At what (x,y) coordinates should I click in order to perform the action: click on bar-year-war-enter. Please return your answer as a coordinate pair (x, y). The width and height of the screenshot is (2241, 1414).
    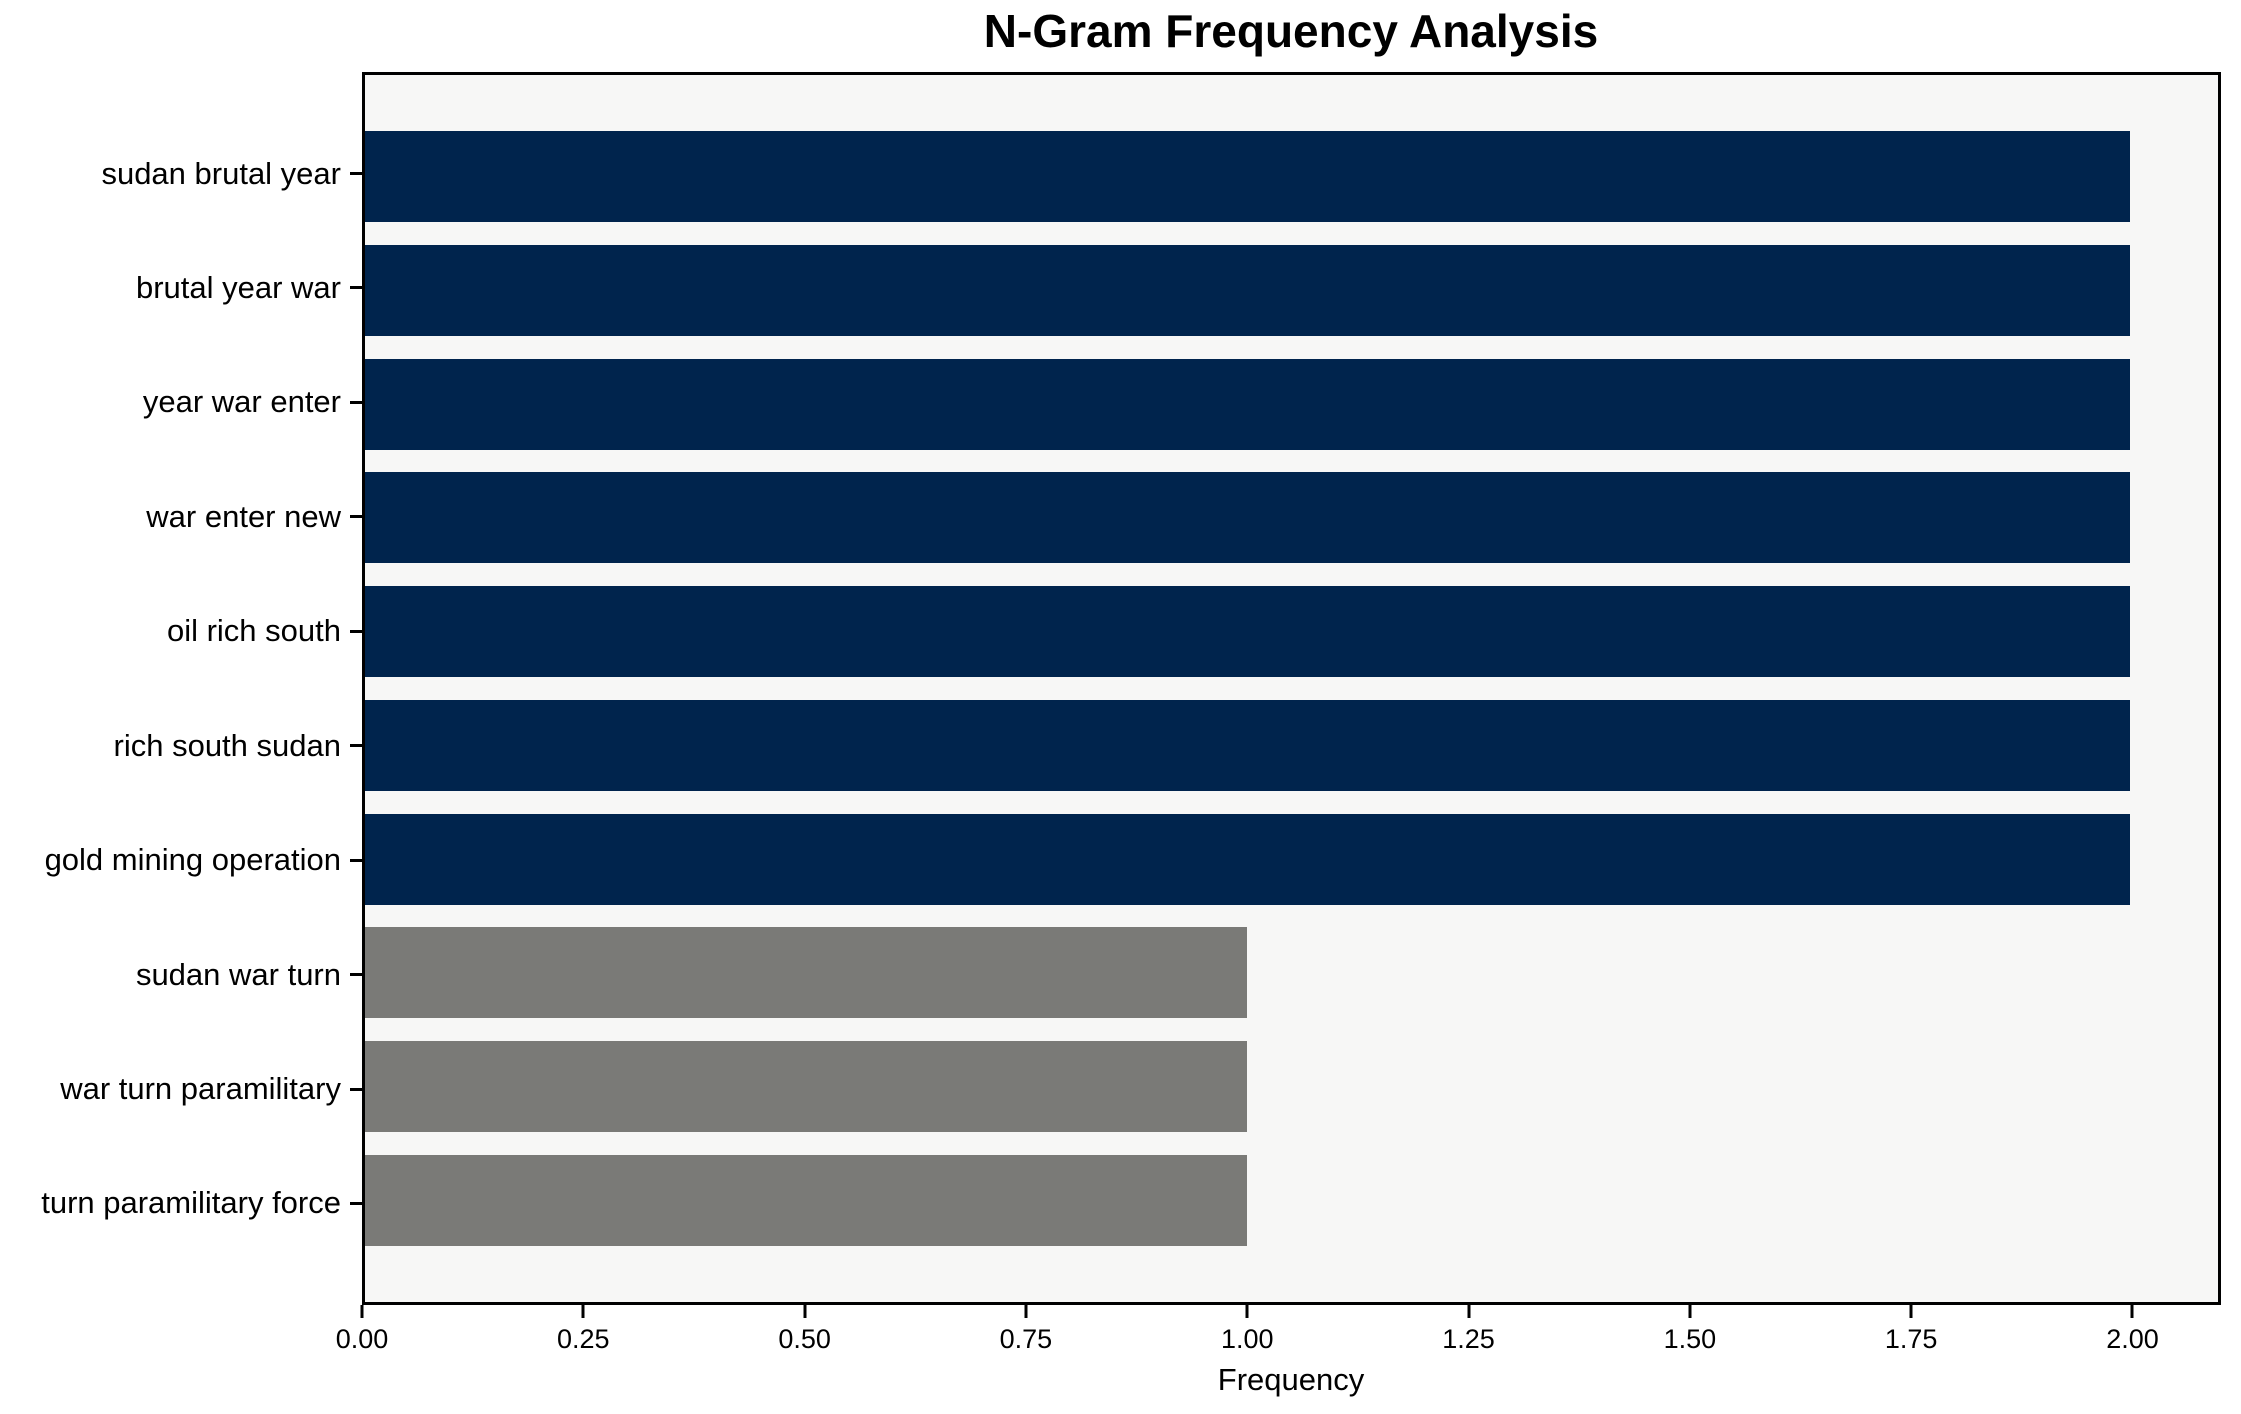
    Looking at the image, I should click on (1247, 404).